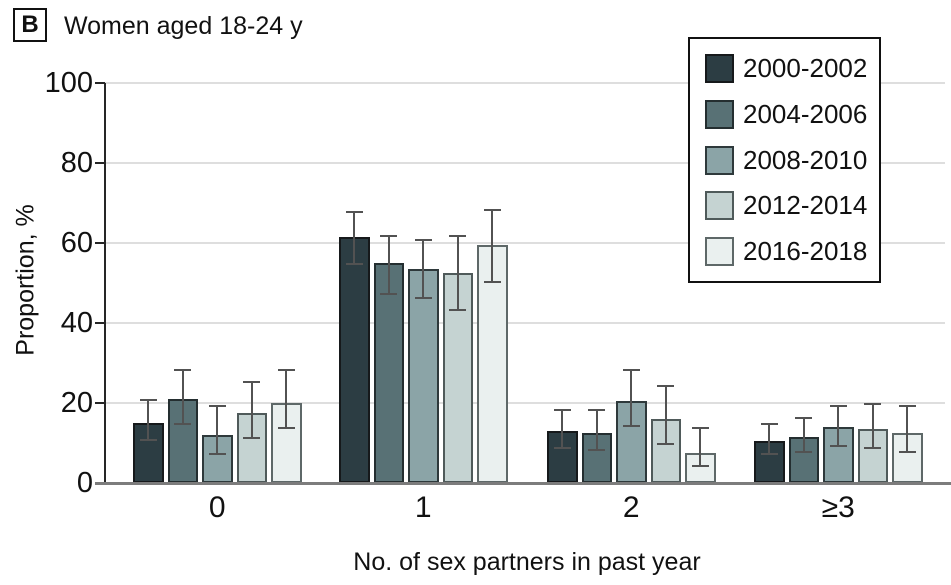  I want to click on legend-label: 2004-2006, so click(805, 113).